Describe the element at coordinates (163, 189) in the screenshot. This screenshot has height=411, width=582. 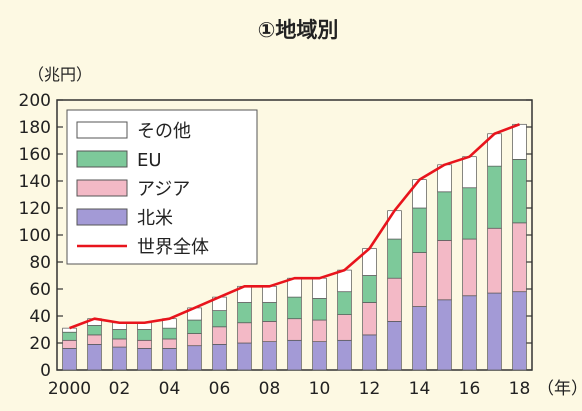
I see `legend-label: アジア` at that location.